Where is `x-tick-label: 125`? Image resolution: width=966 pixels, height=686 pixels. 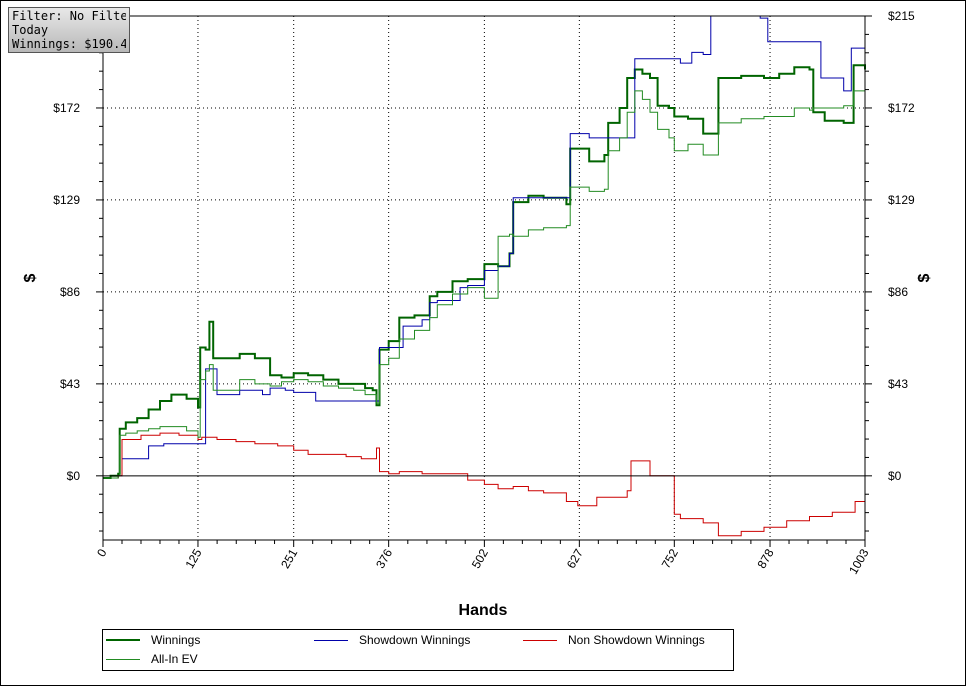 x-tick-label: 125 is located at coordinates (193, 558).